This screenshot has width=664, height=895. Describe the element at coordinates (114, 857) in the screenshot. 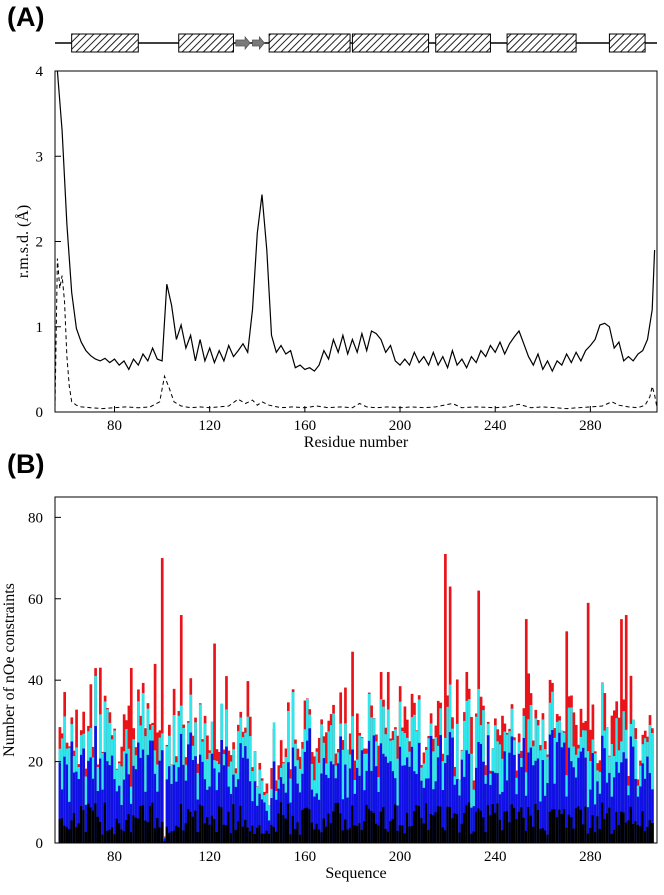

I see `noe-x-tick-label: 80` at that location.